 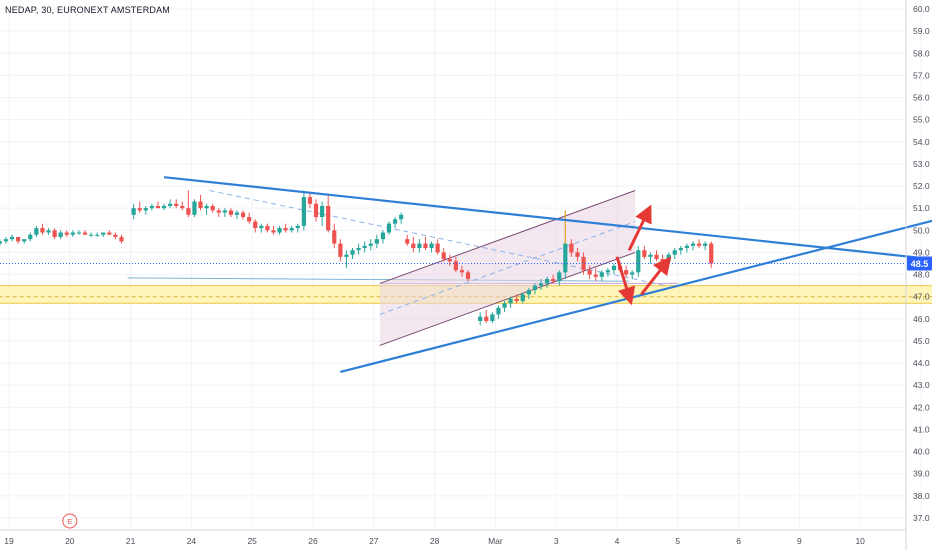 I want to click on descending-resistance, so click(x=547, y=221).